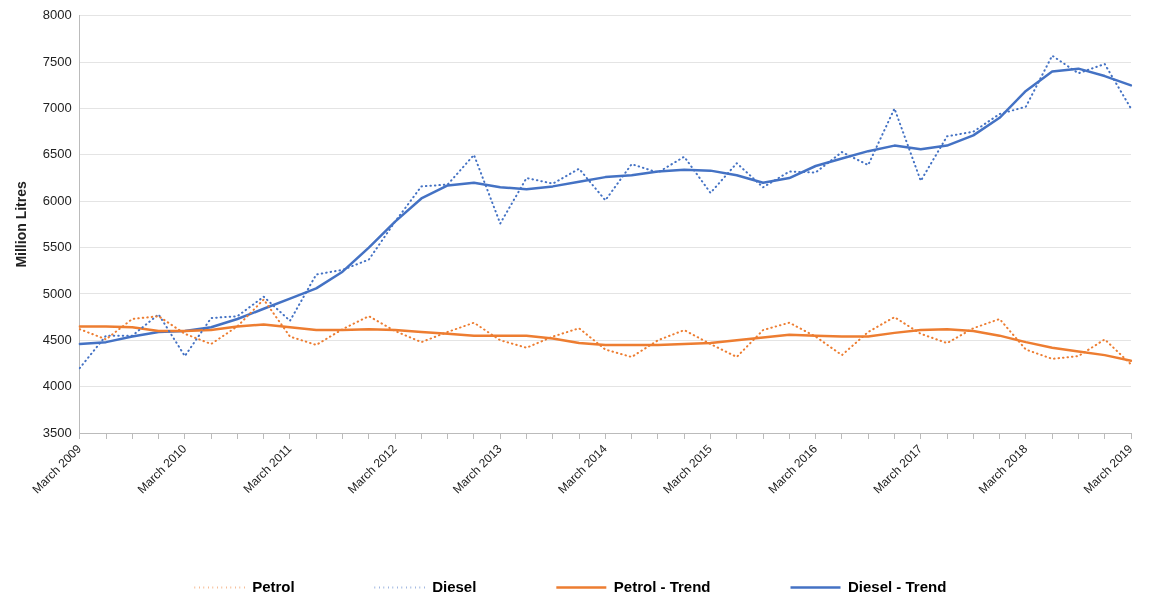 This screenshot has height=610, width=1151. What do you see at coordinates (454, 586) in the screenshot?
I see `legend-label: Diesel` at bounding box center [454, 586].